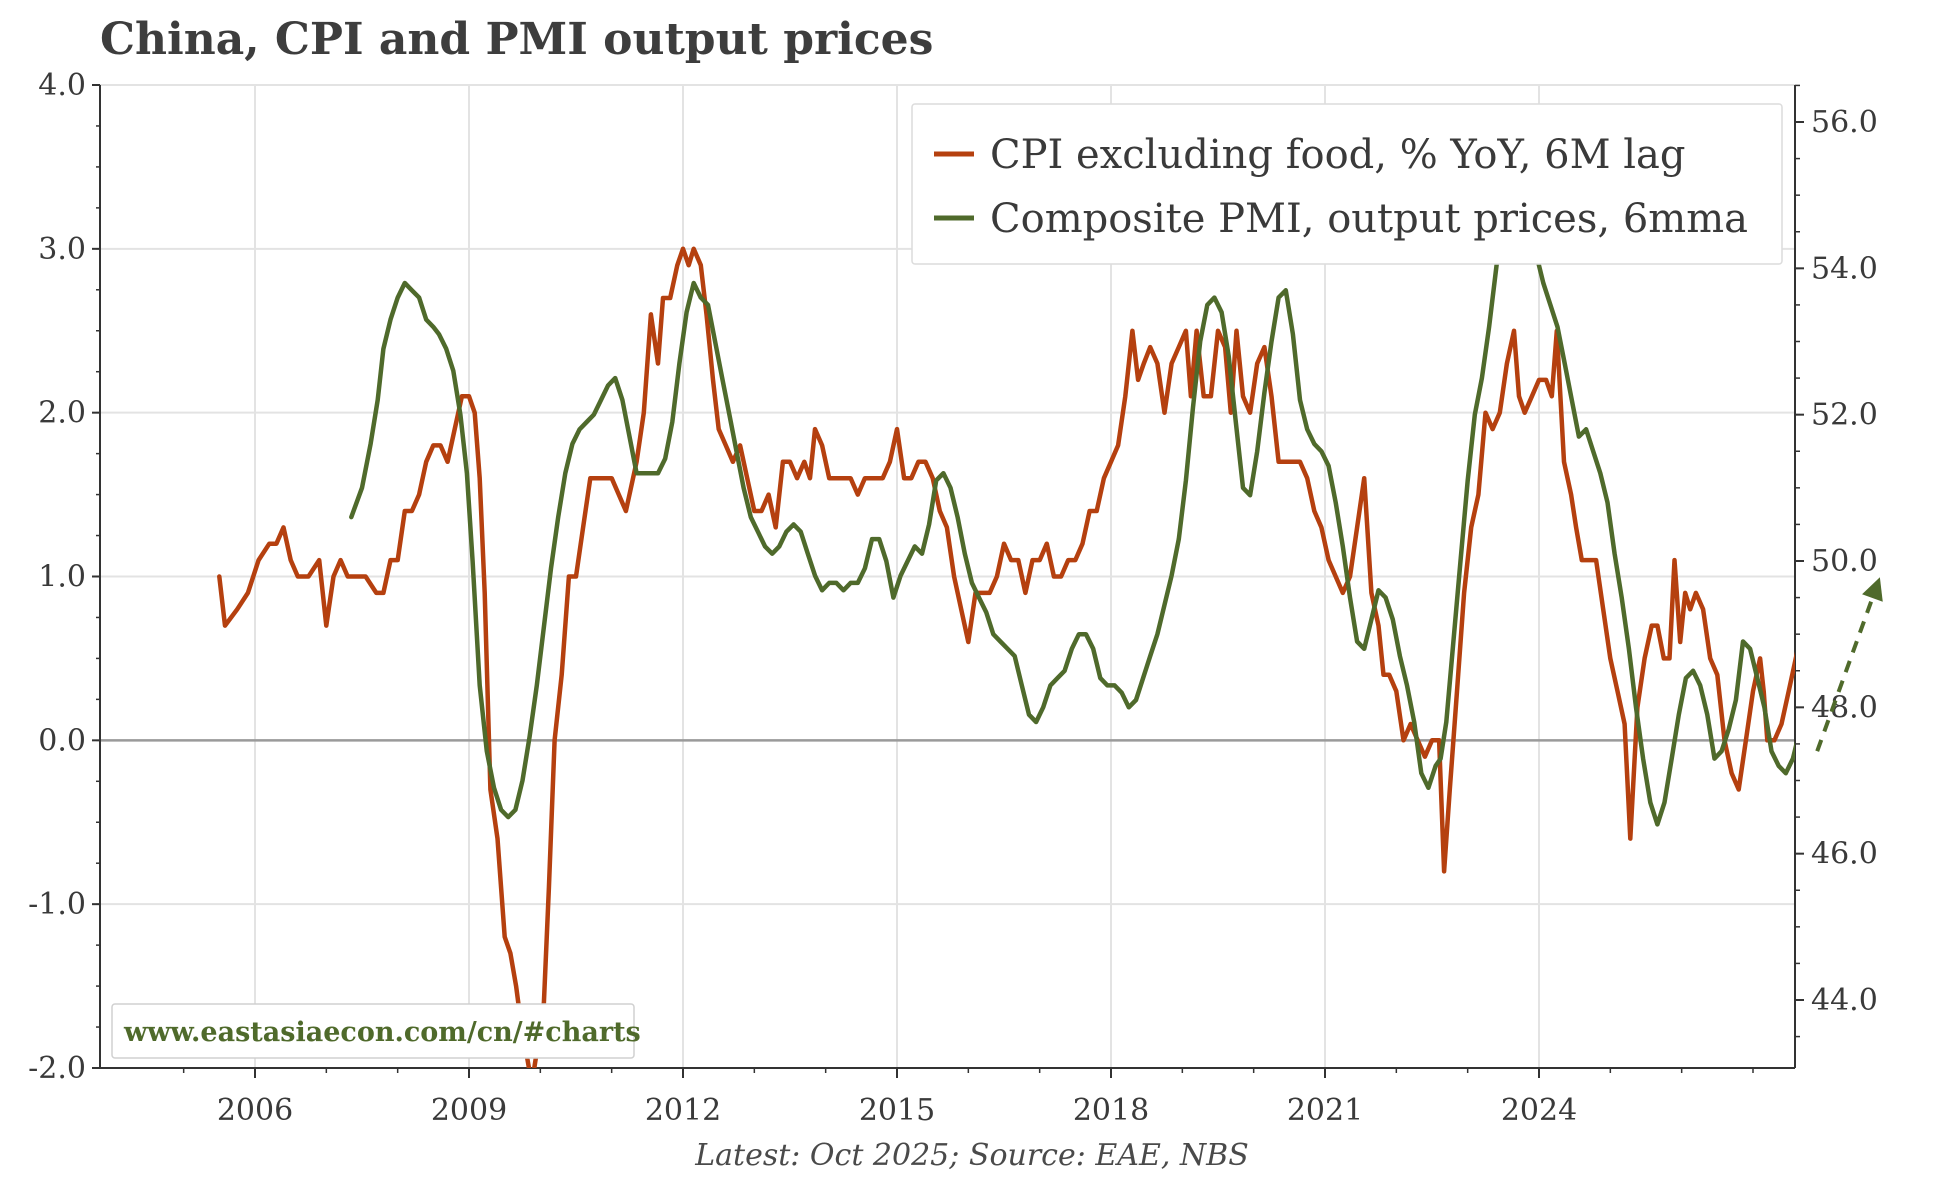 The image size is (1944, 1178). Describe the element at coordinates (1844, 268) in the screenshot. I see `y-right-tick-label: 54.0` at that location.